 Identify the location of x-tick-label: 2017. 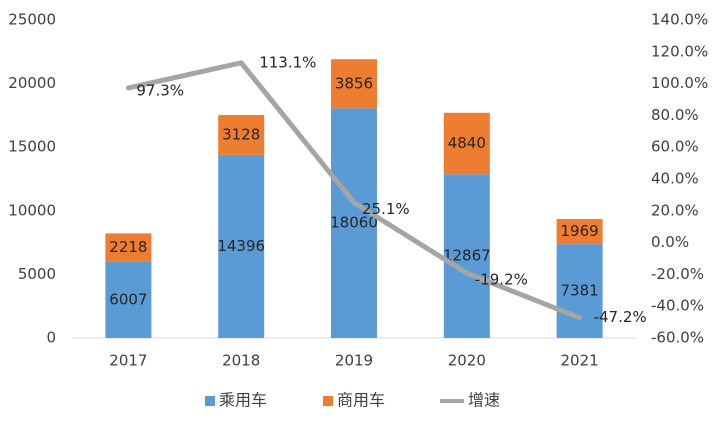
(128, 361).